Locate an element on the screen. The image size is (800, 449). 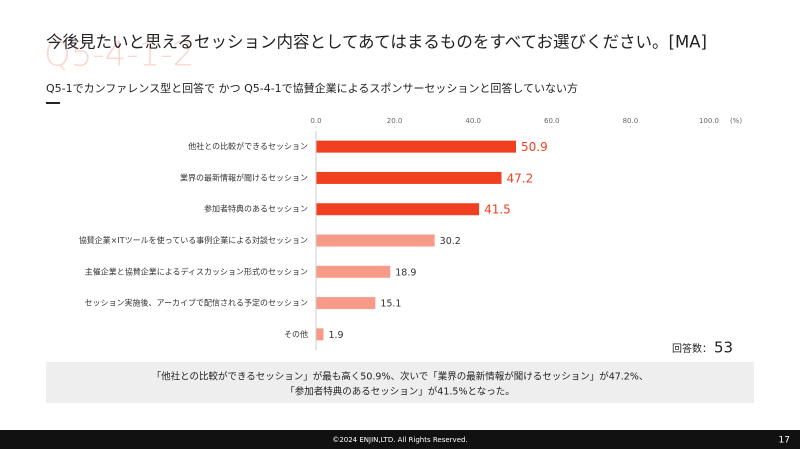
page-number: 17 is located at coordinates (784, 441).